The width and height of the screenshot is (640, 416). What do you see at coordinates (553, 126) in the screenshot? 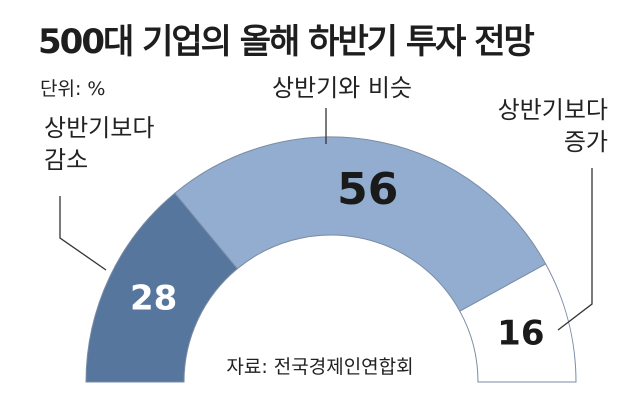
I see `slice-label-2: 상반기보다 증가` at bounding box center [553, 126].